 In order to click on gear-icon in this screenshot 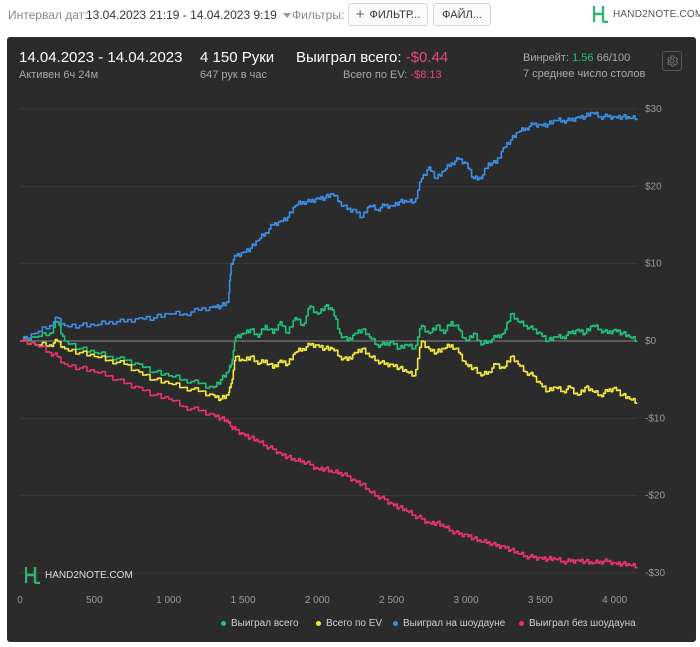, I will do `click(673, 61)`.